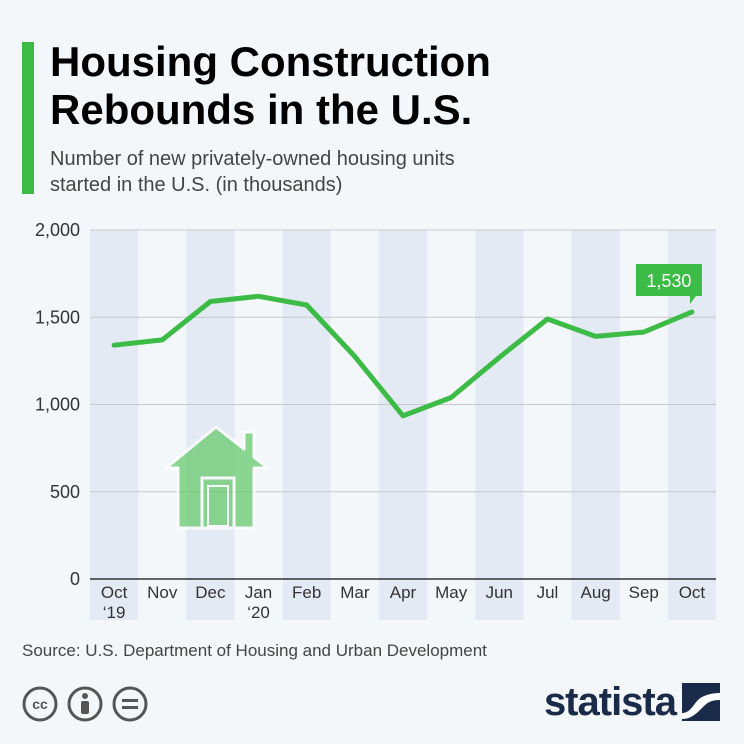  What do you see at coordinates (130, 704) in the screenshot?
I see `no-derivatives-icon` at bounding box center [130, 704].